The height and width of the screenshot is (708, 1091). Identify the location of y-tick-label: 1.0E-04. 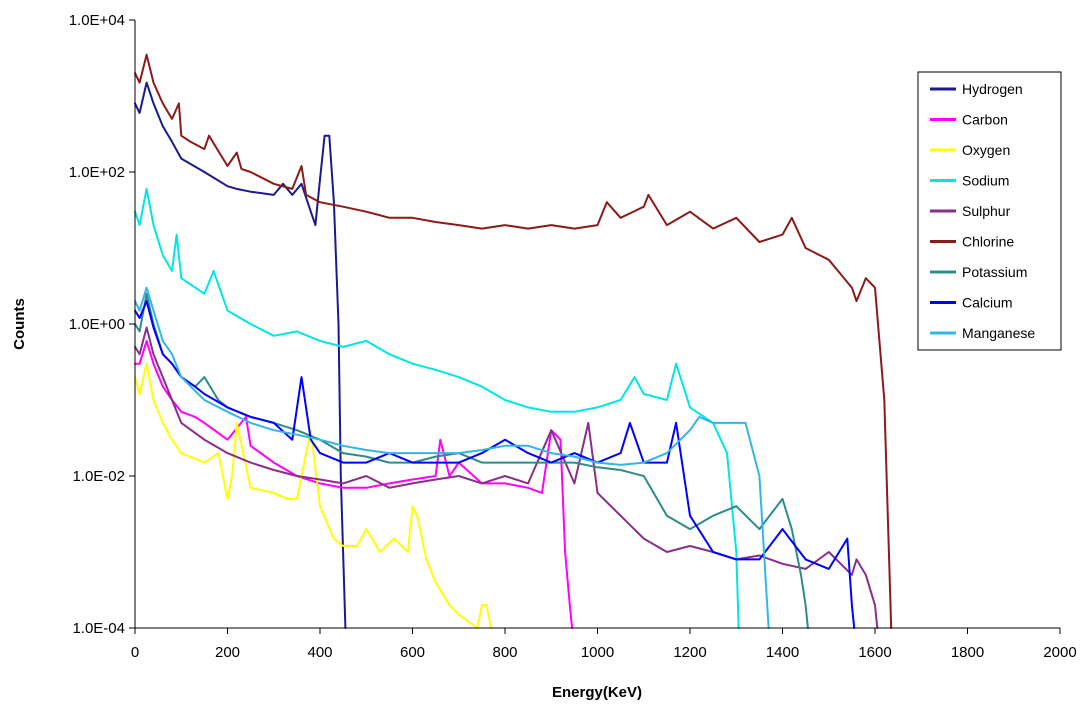
(98, 628).